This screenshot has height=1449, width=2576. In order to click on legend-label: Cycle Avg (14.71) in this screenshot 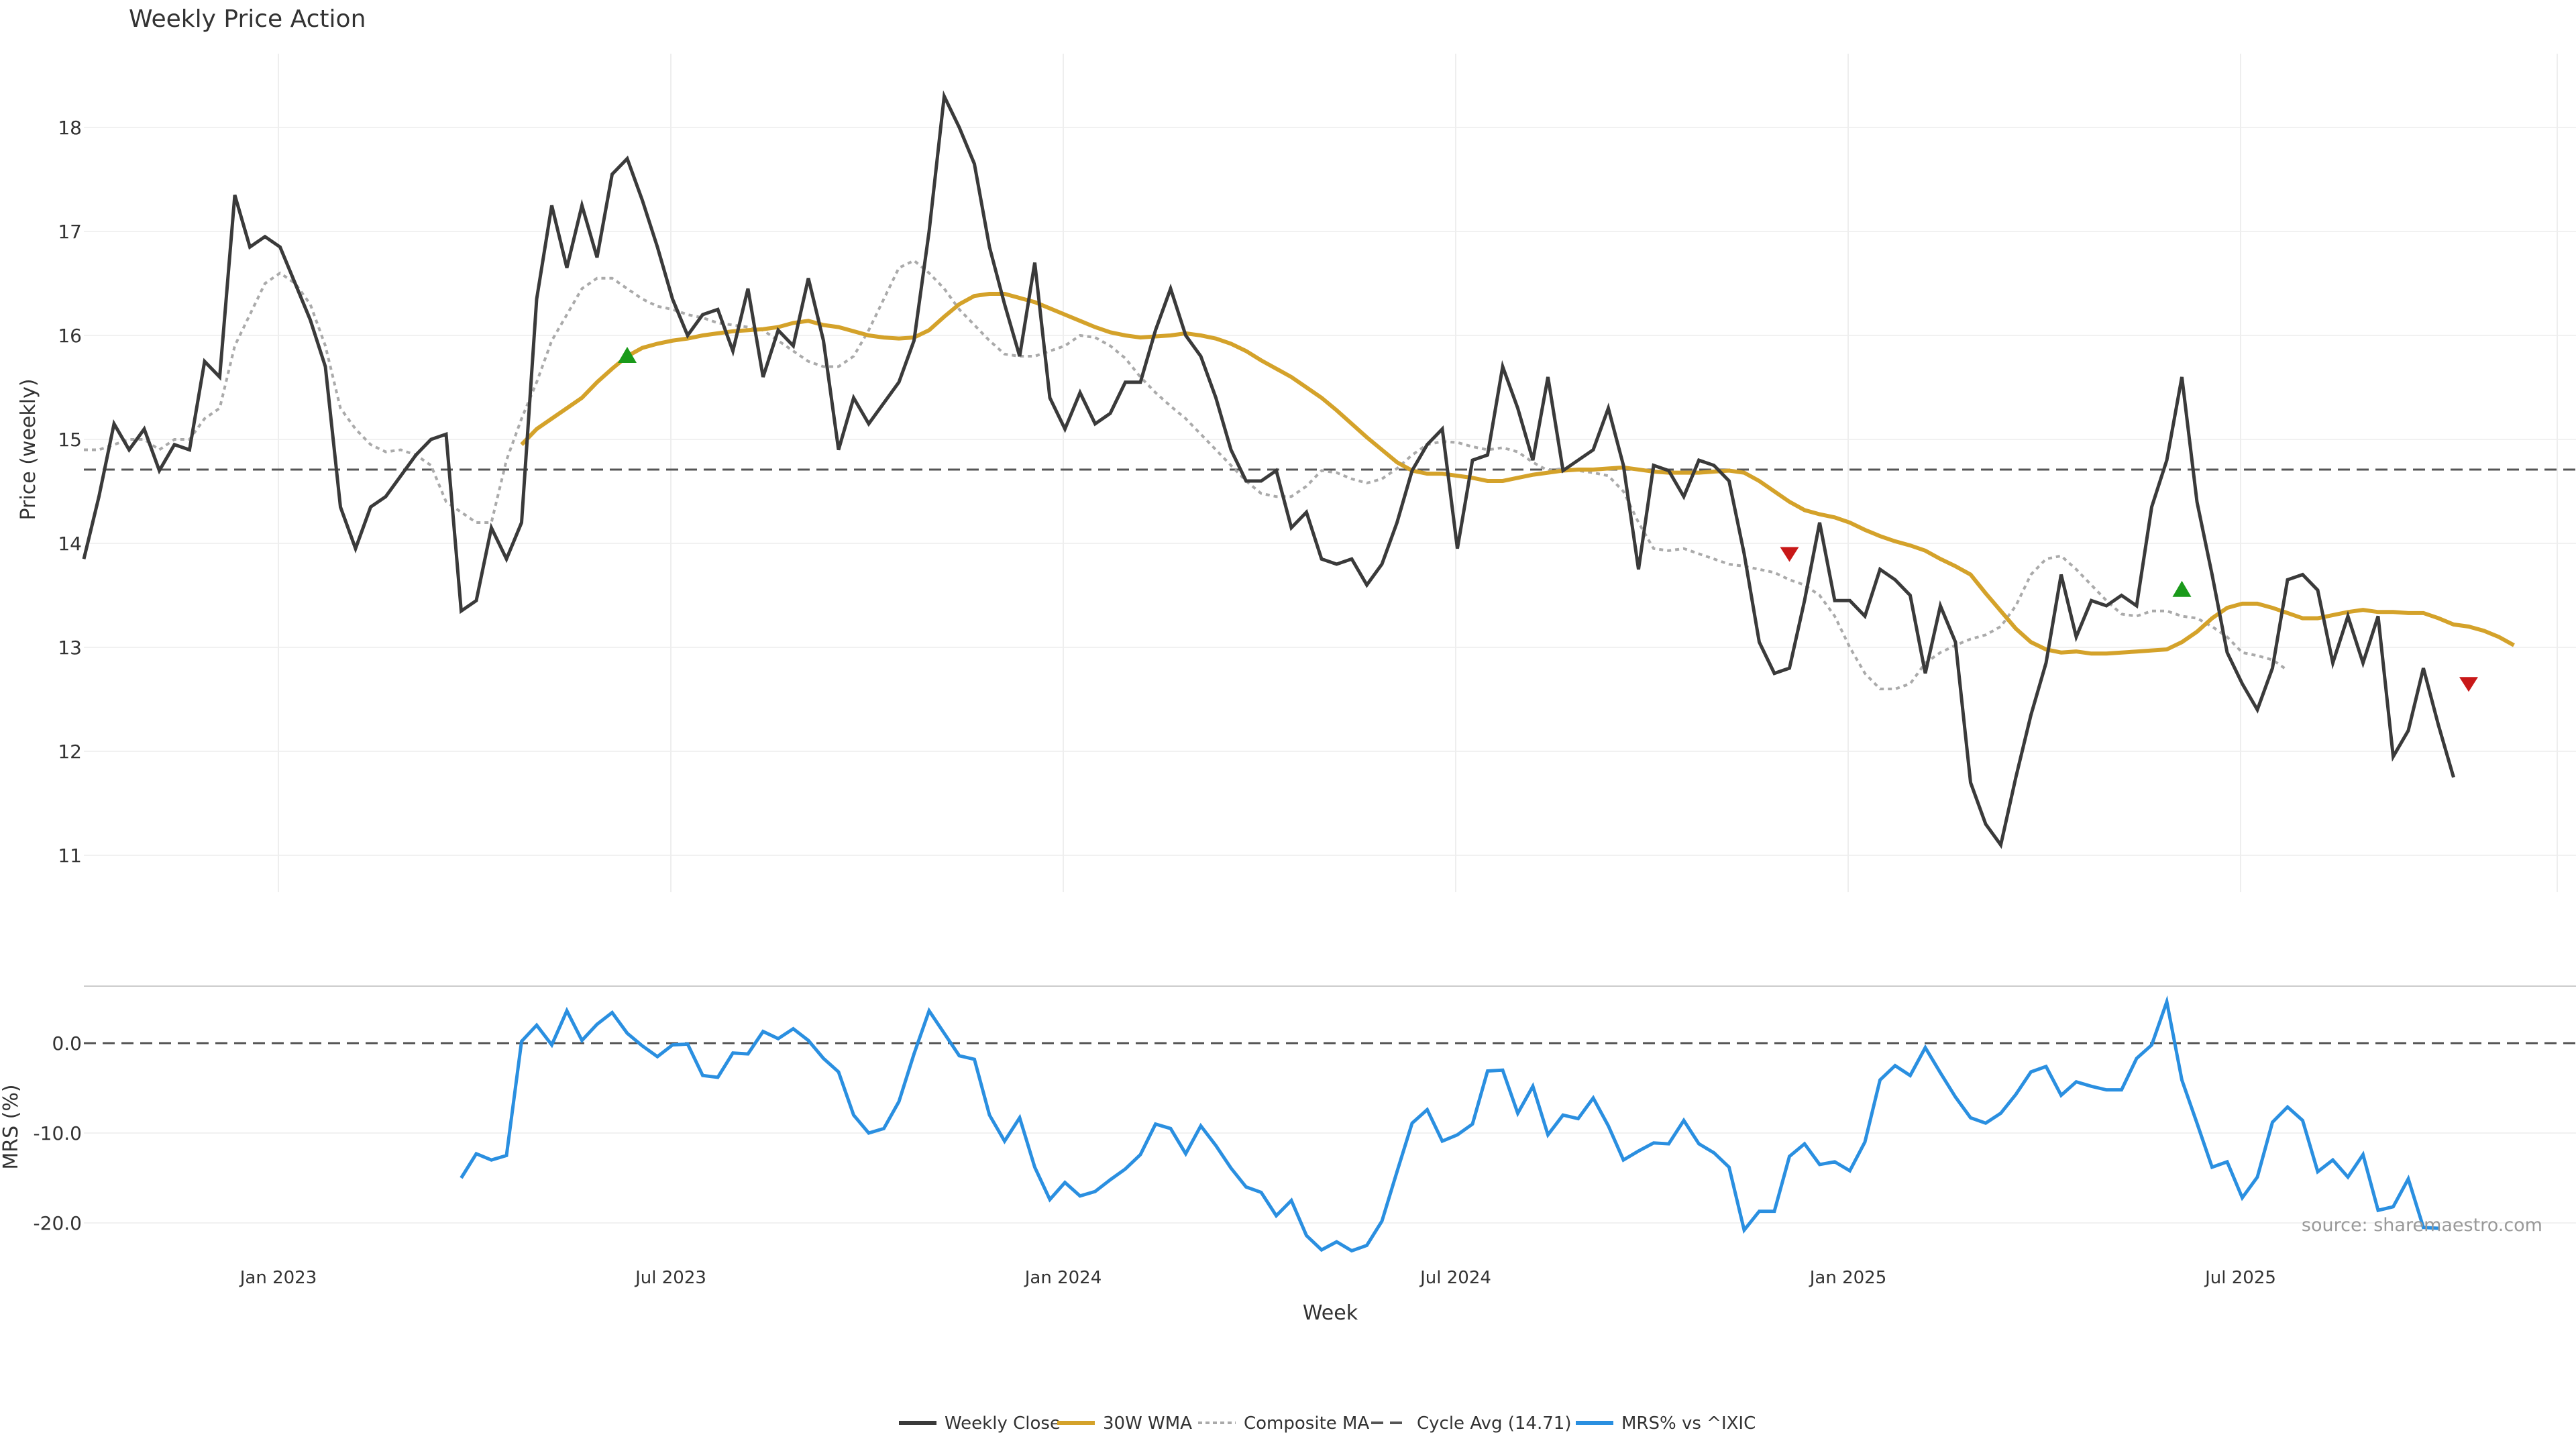, I will do `click(1494, 1423)`.